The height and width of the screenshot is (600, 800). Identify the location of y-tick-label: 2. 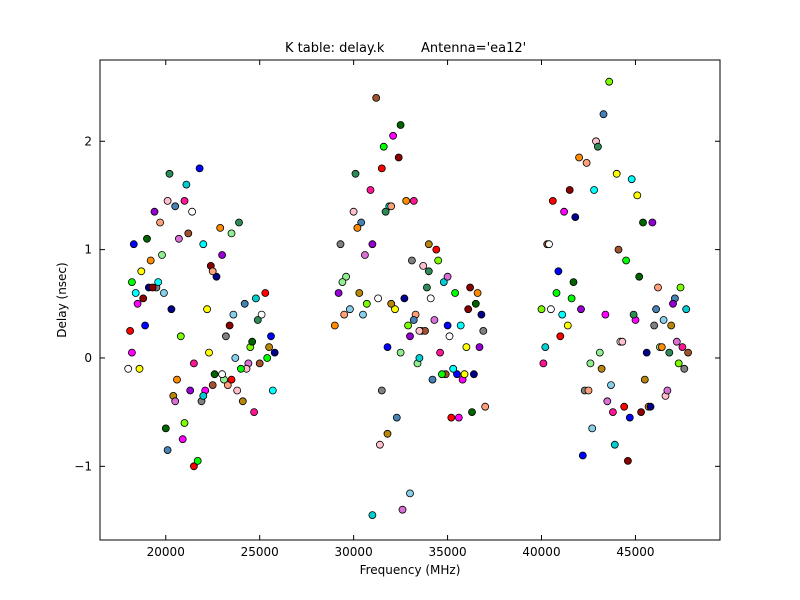
(88, 141).